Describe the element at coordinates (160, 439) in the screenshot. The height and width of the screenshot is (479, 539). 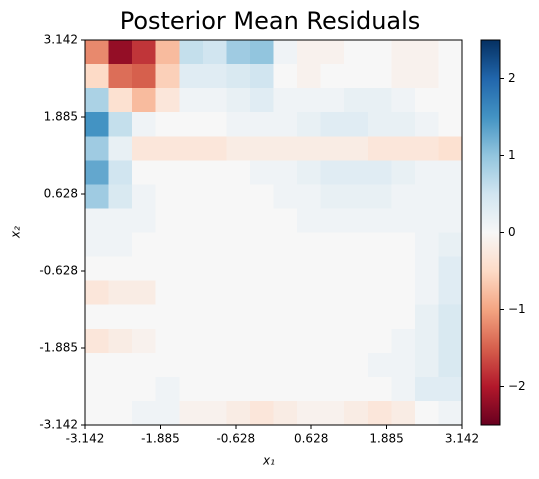
I see `x-tick-label: -1.885` at that location.